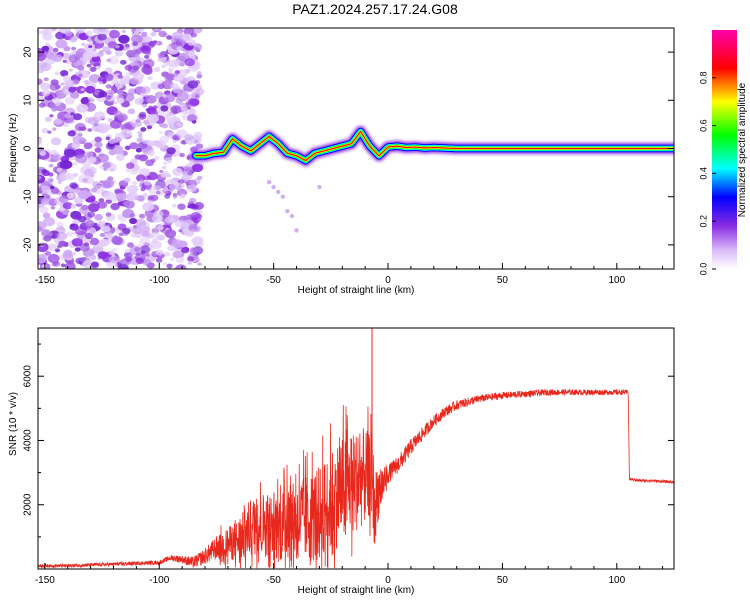  Describe the element at coordinates (703, 269) in the screenshot. I see `colorbar-tick-label: 0.0` at that location.